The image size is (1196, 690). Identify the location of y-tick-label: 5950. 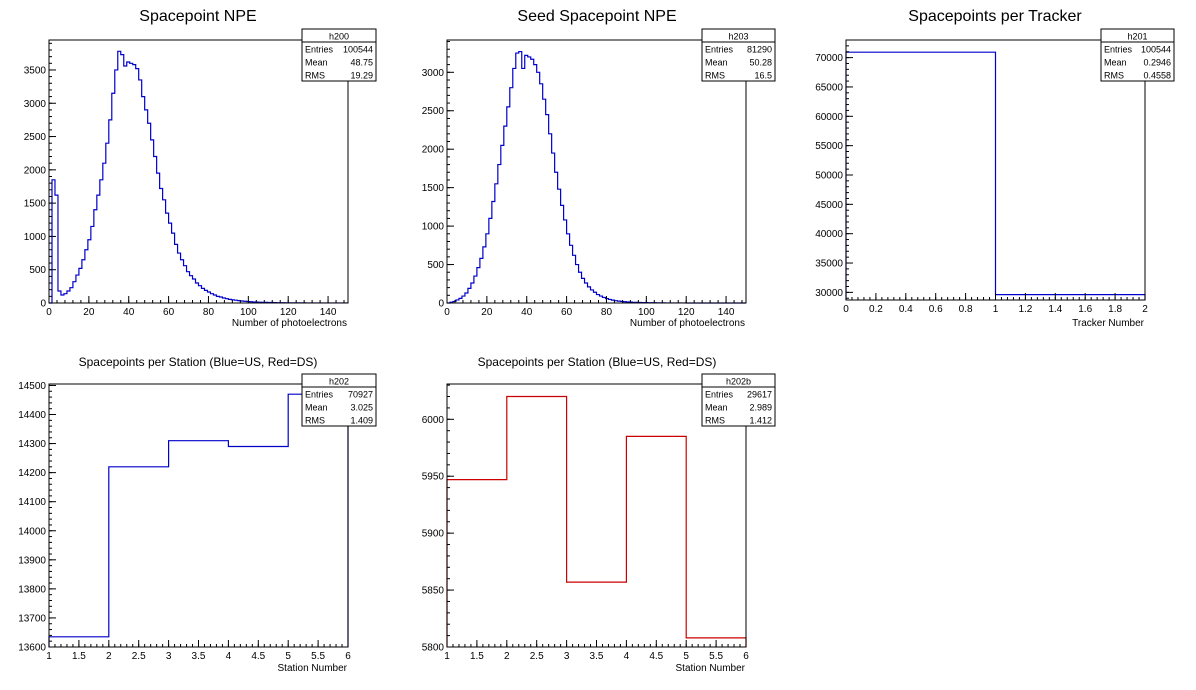
(433, 477).